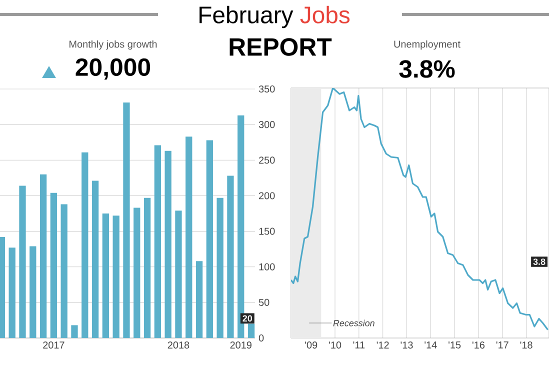 The width and height of the screenshot is (549, 366). I want to click on x-tick-label: '16, so click(478, 345).